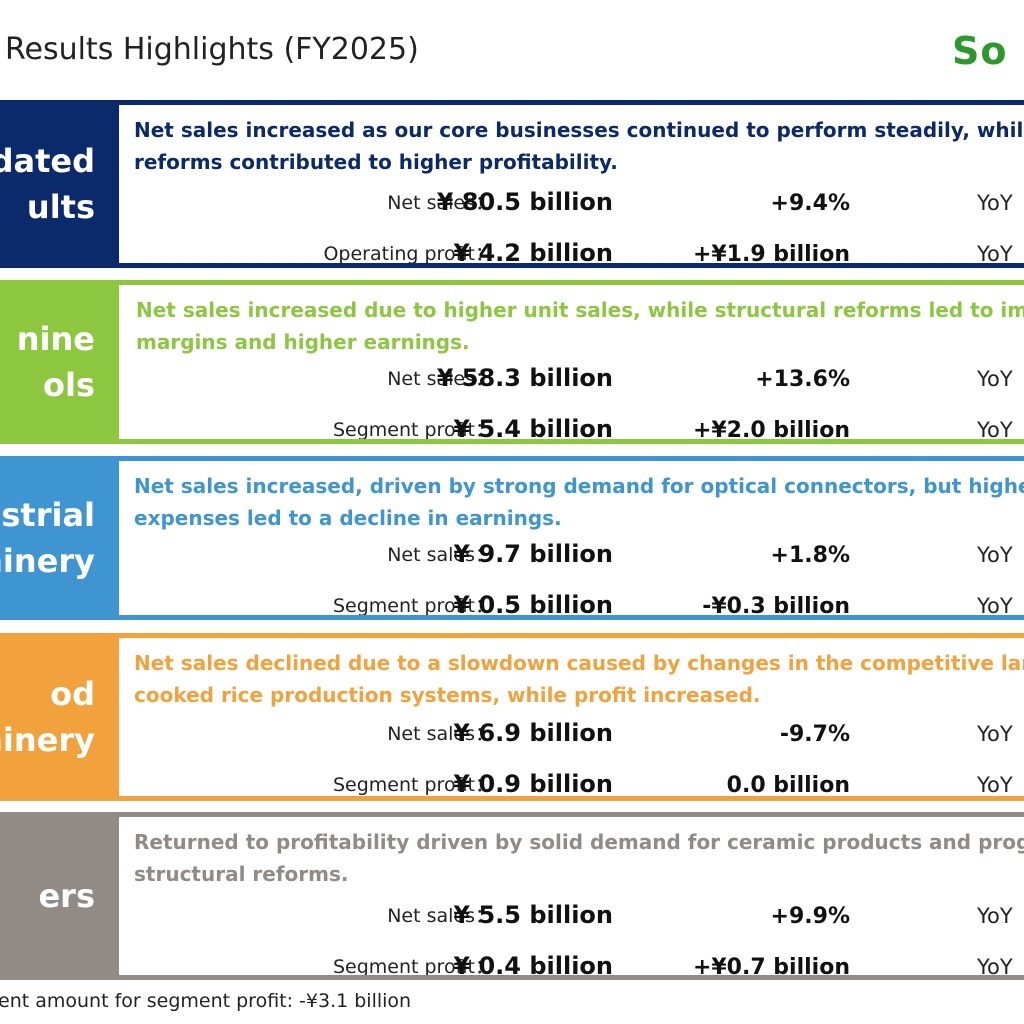 The width and height of the screenshot is (1024, 1024). What do you see at coordinates (524, 202) in the screenshot?
I see `metric-value: ¥ 80.5 billion` at bounding box center [524, 202].